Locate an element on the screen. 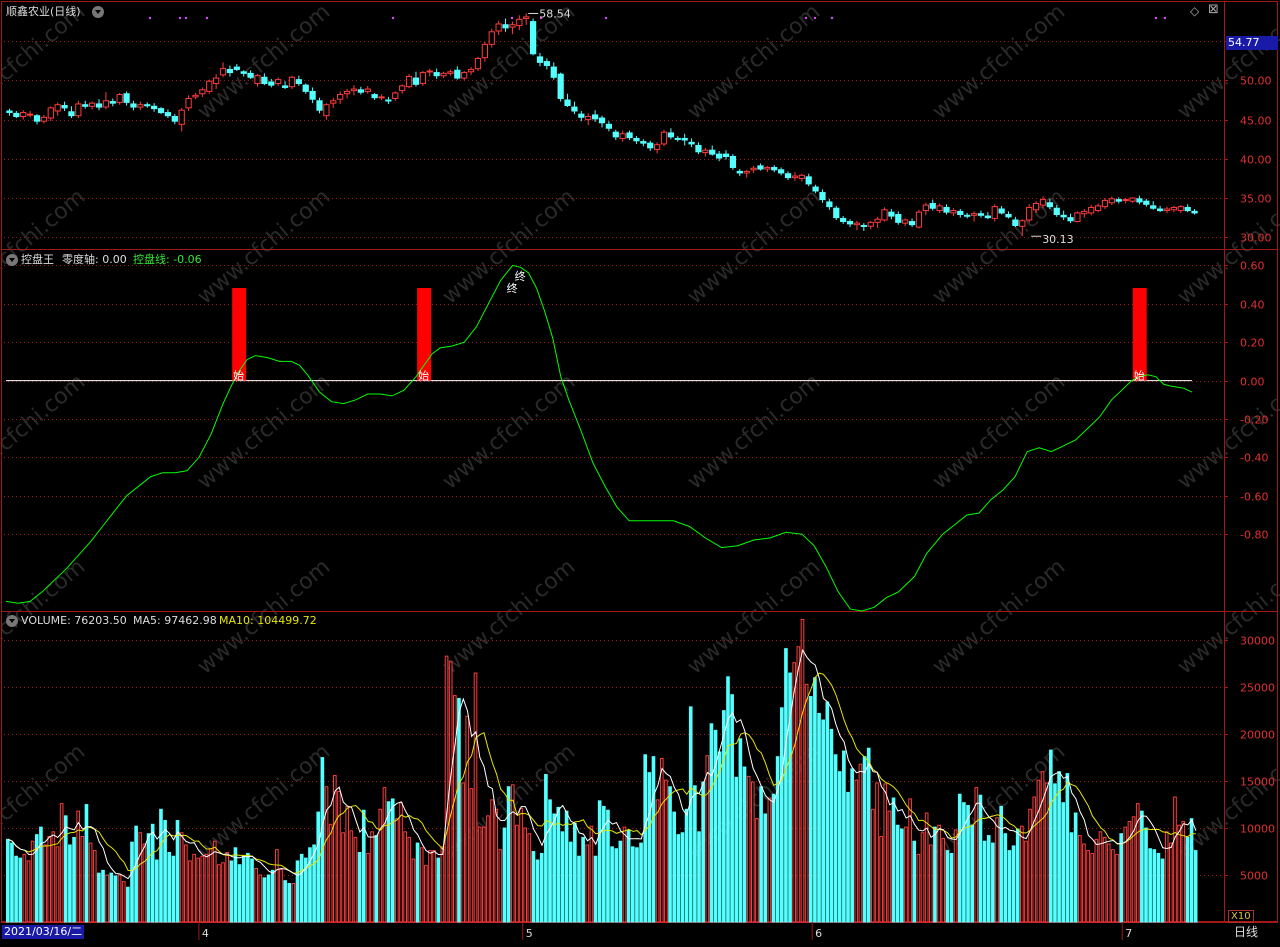 The height and width of the screenshot is (947, 1280). y-tick-label: 5000 is located at coordinates (1254, 876).